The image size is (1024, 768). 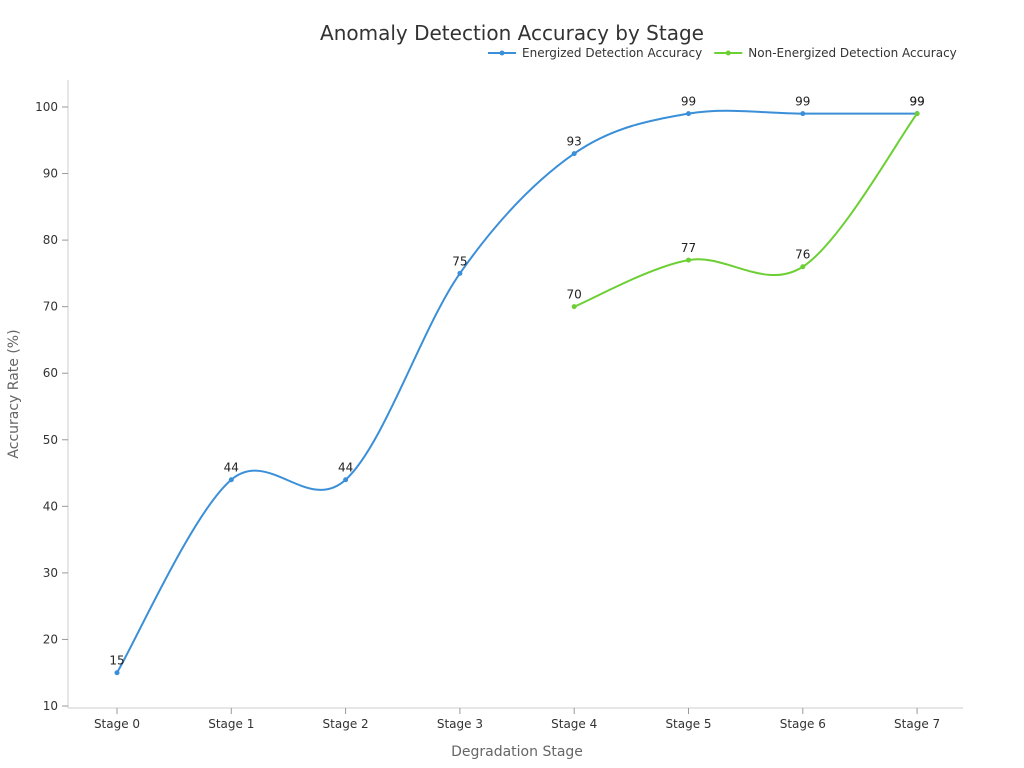 I want to click on x-tick-label: Stage 4, so click(x=574, y=724).